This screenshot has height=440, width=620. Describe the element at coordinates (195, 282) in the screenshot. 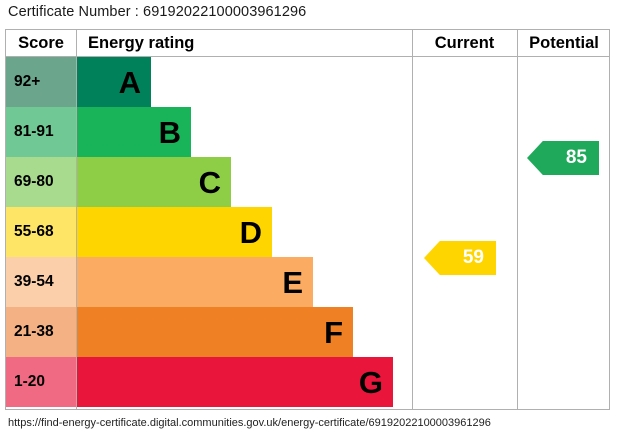

I see `band-bar: E` at that location.